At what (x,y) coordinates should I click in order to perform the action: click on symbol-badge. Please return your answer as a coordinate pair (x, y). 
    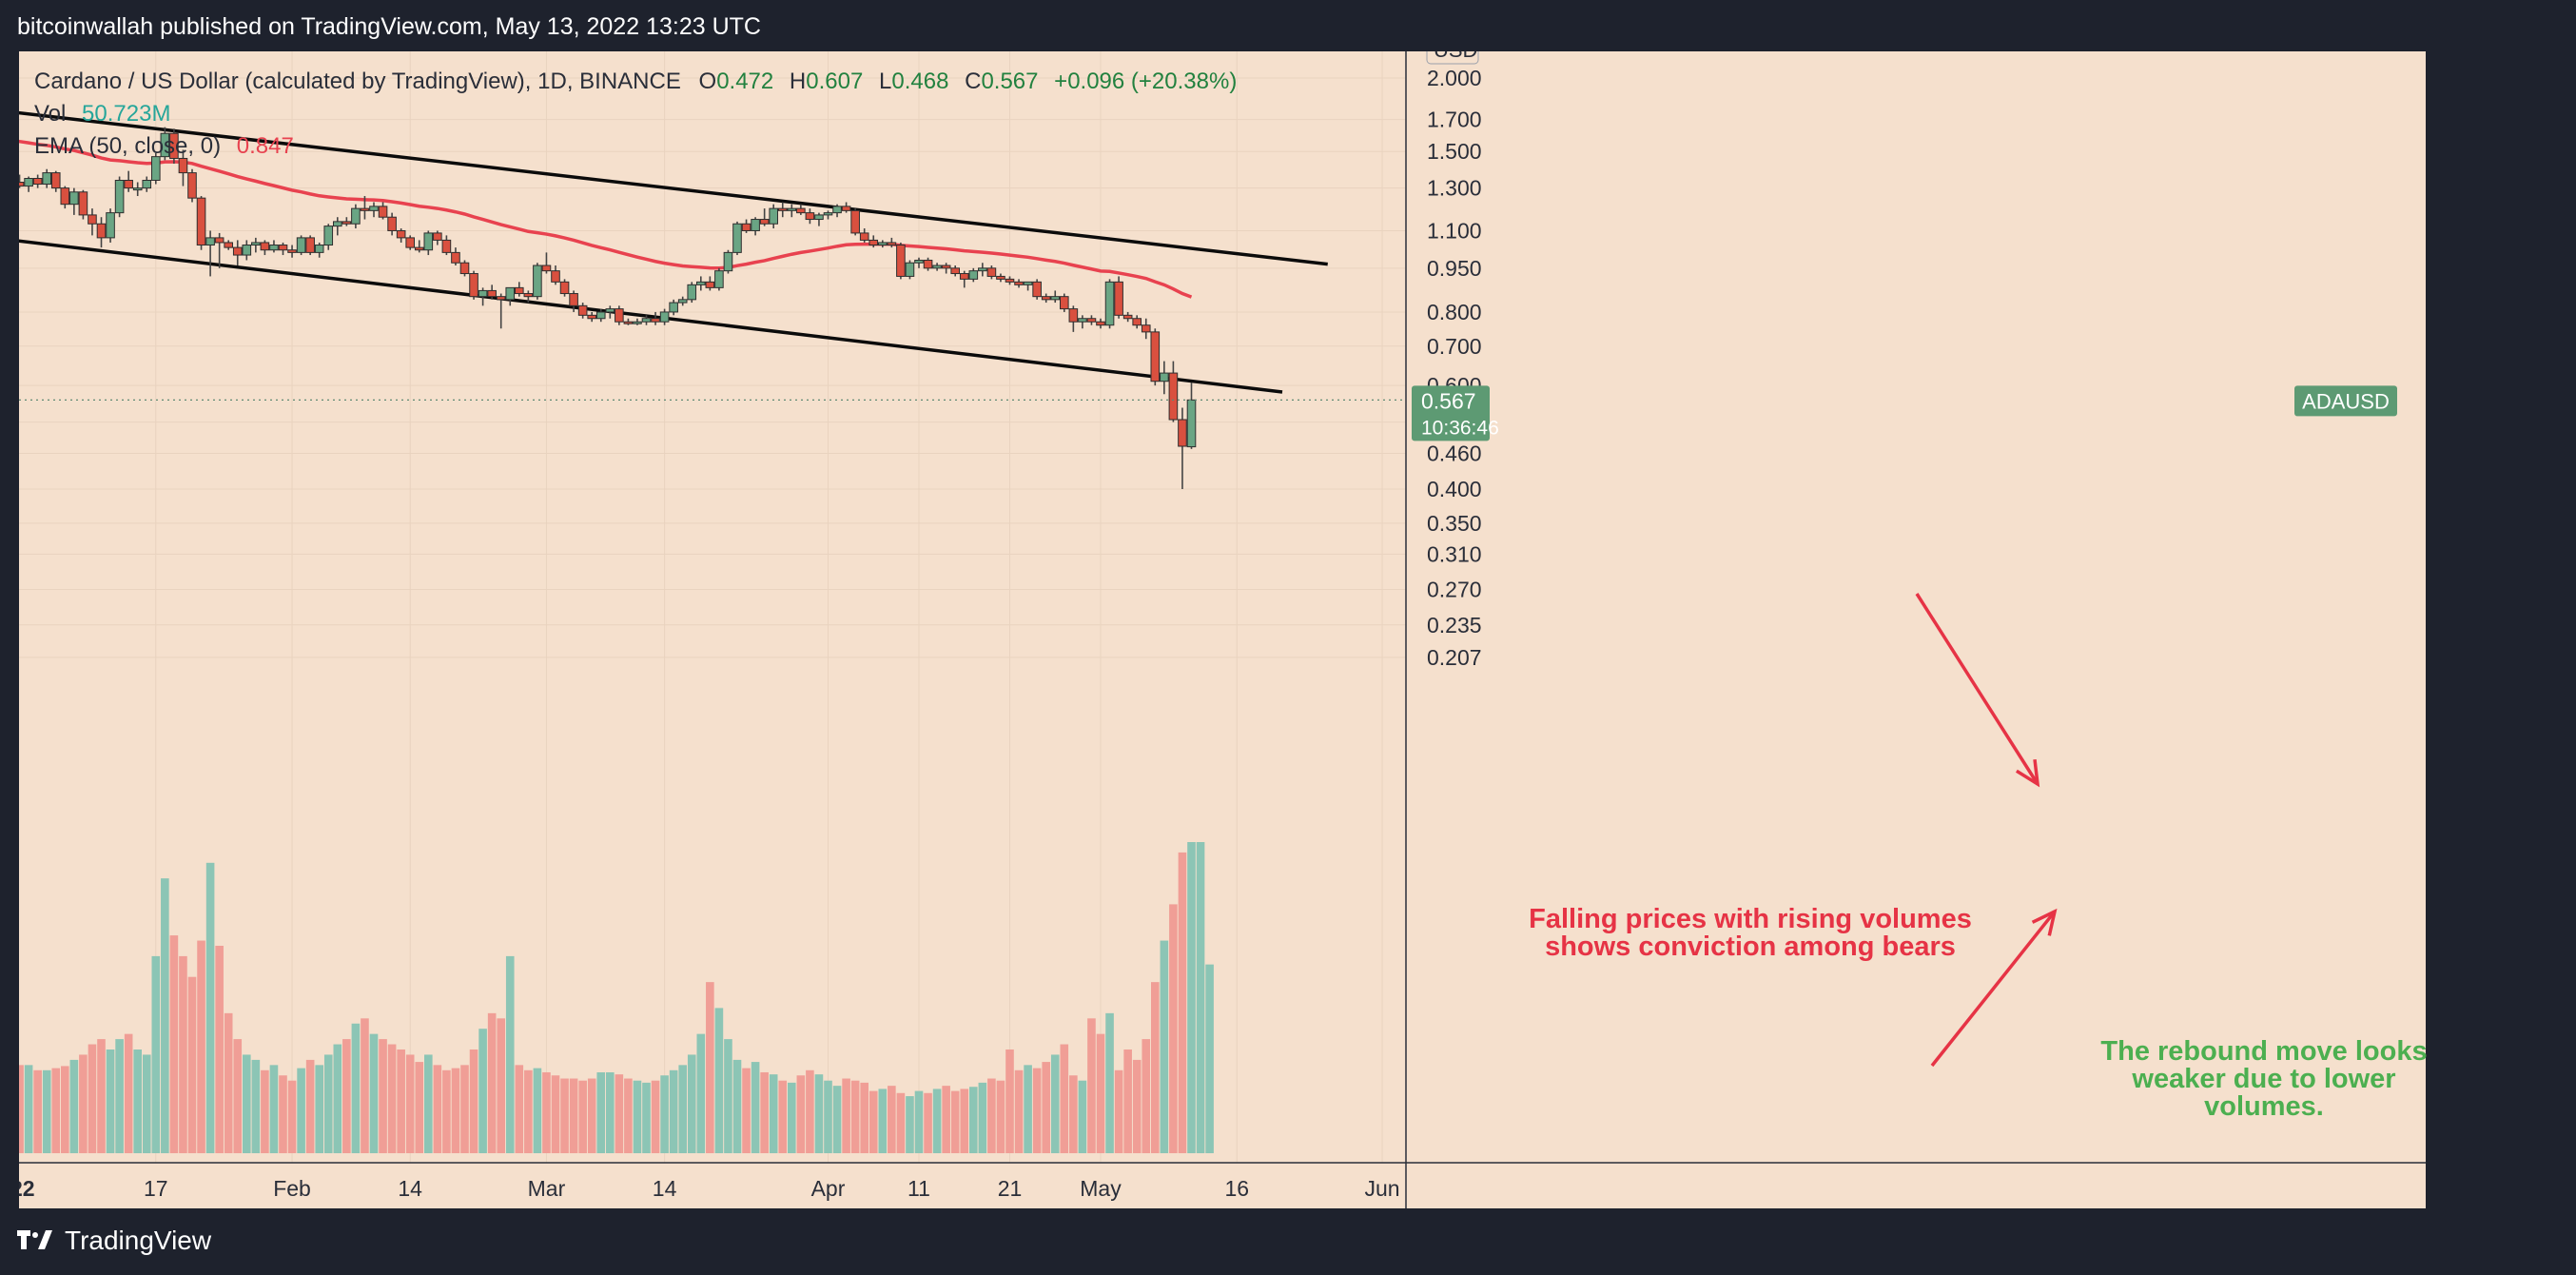
    Looking at the image, I should click on (2346, 401).